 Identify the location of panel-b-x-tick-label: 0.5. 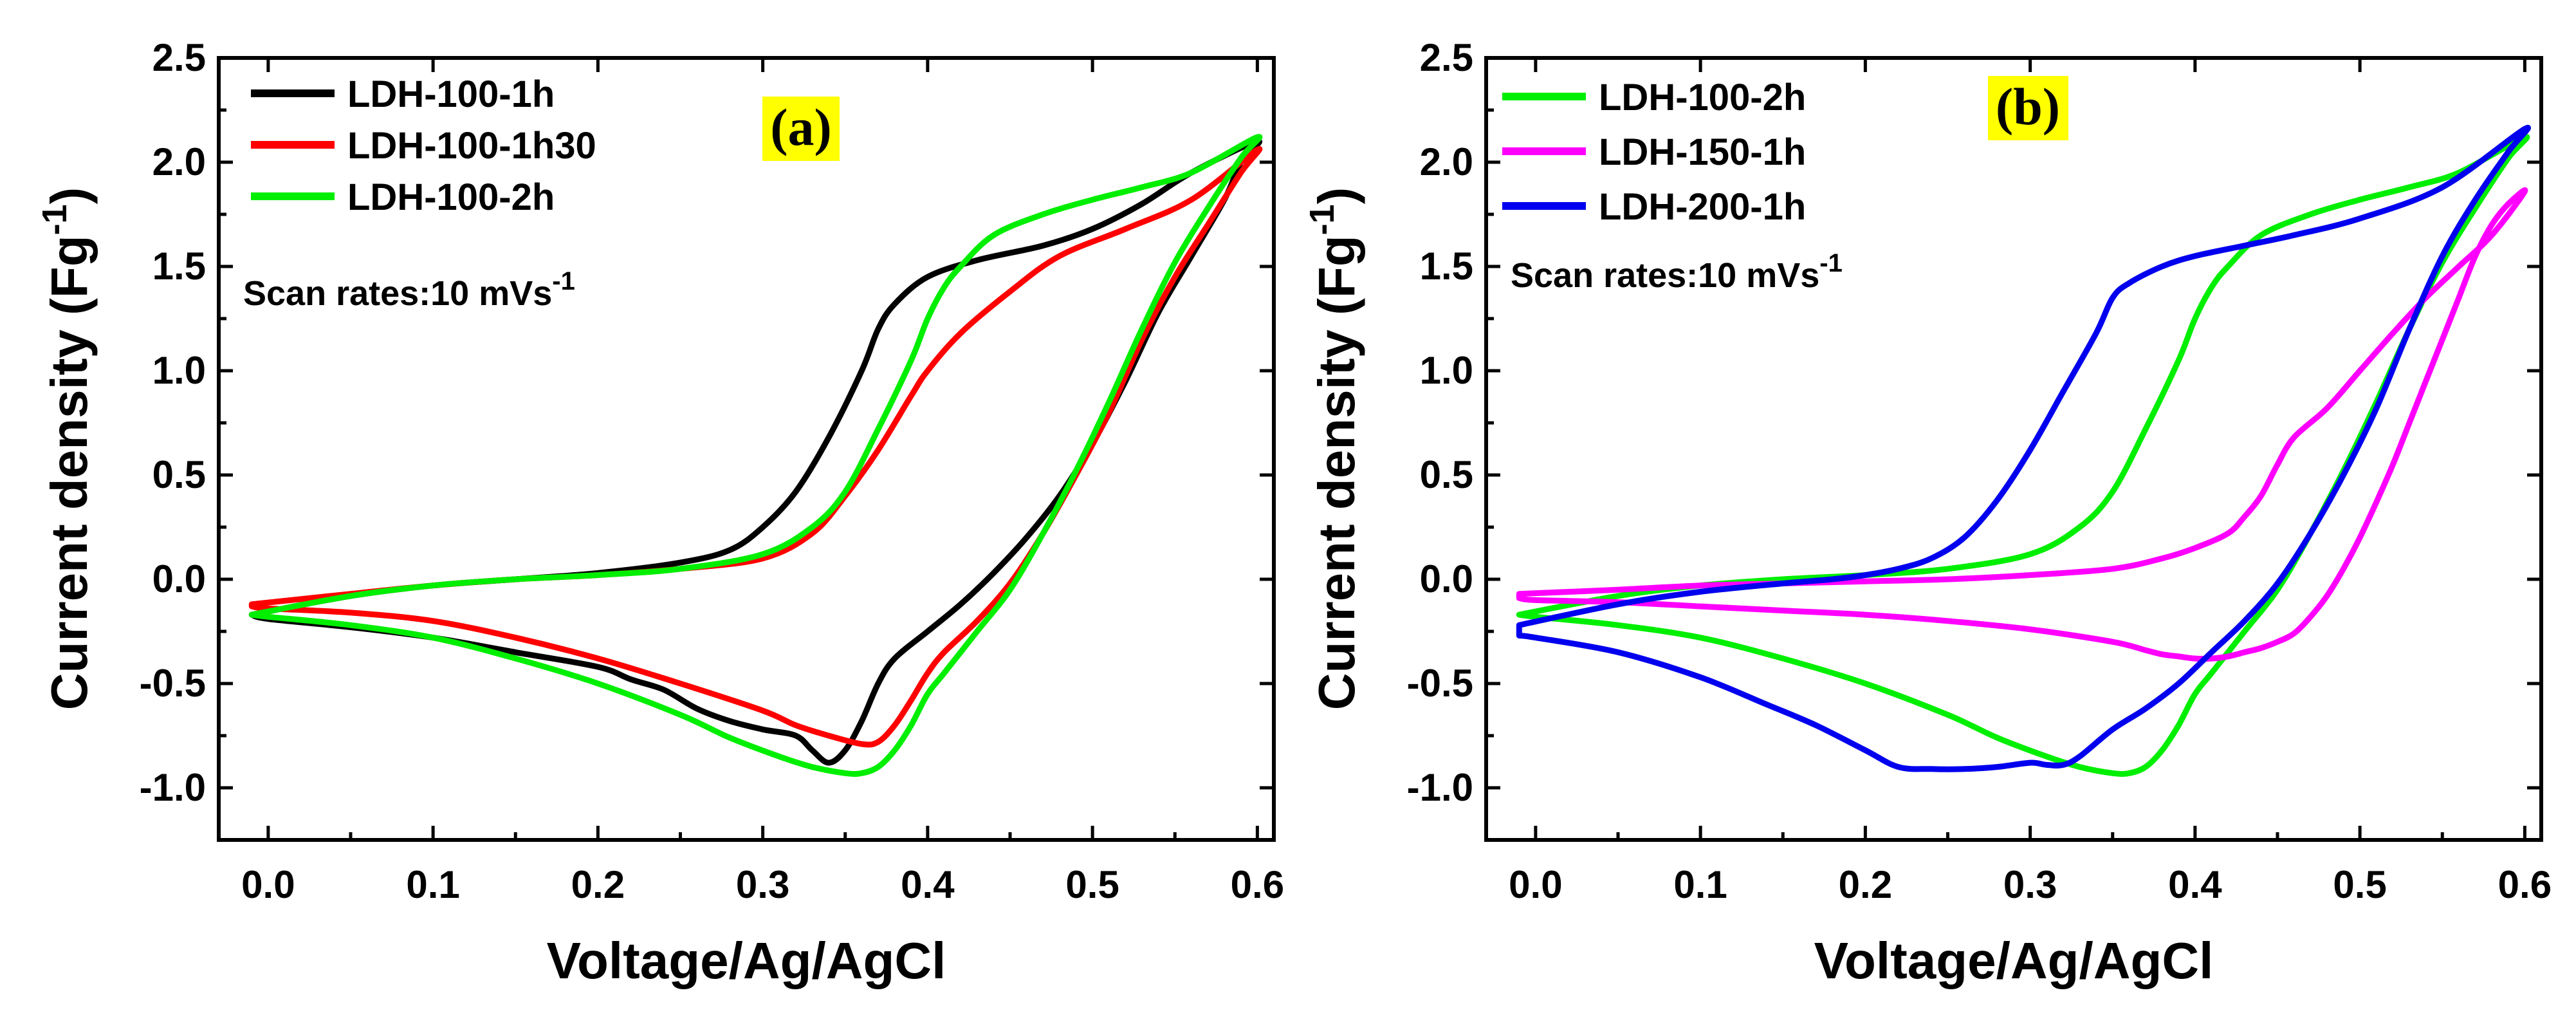
(2359, 884).